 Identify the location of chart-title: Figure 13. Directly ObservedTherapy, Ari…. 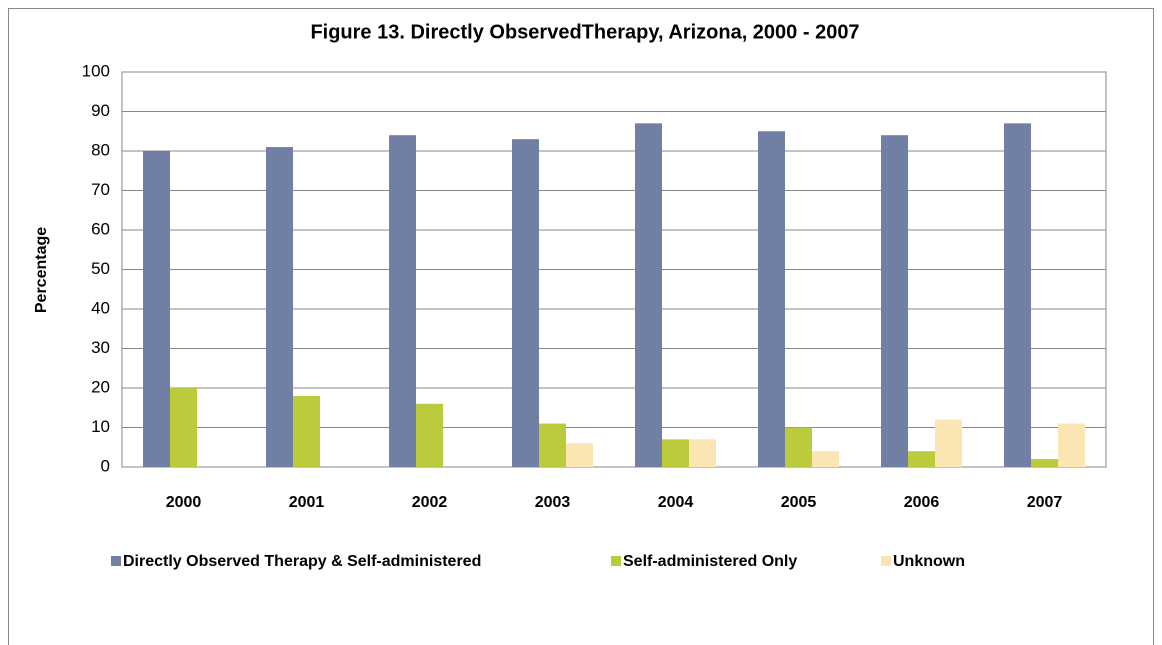
(584, 32).